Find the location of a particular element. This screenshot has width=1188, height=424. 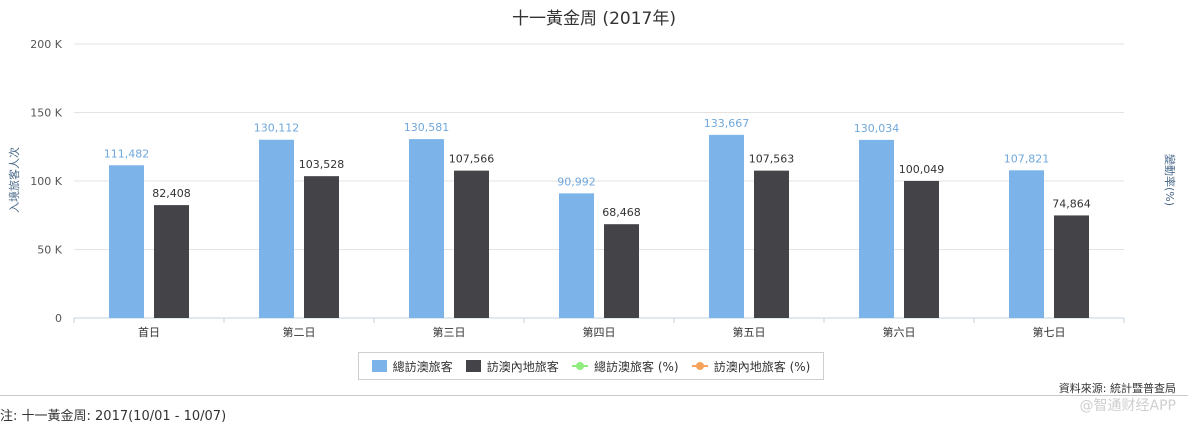

legend-label-series-2: 訪澳內地旅客 is located at coordinates (522, 366).